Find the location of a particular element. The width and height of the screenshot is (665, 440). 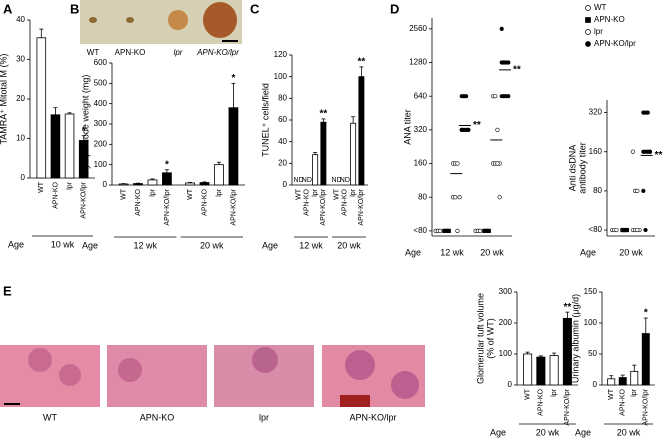

histology-label: APN-KO is located at coordinates (157, 417).